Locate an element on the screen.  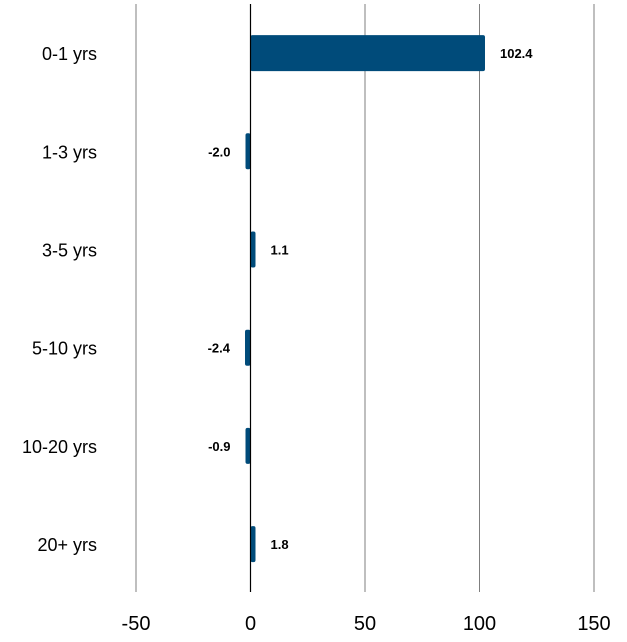
category-label: 20+ yrs is located at coordinates (67, 545).